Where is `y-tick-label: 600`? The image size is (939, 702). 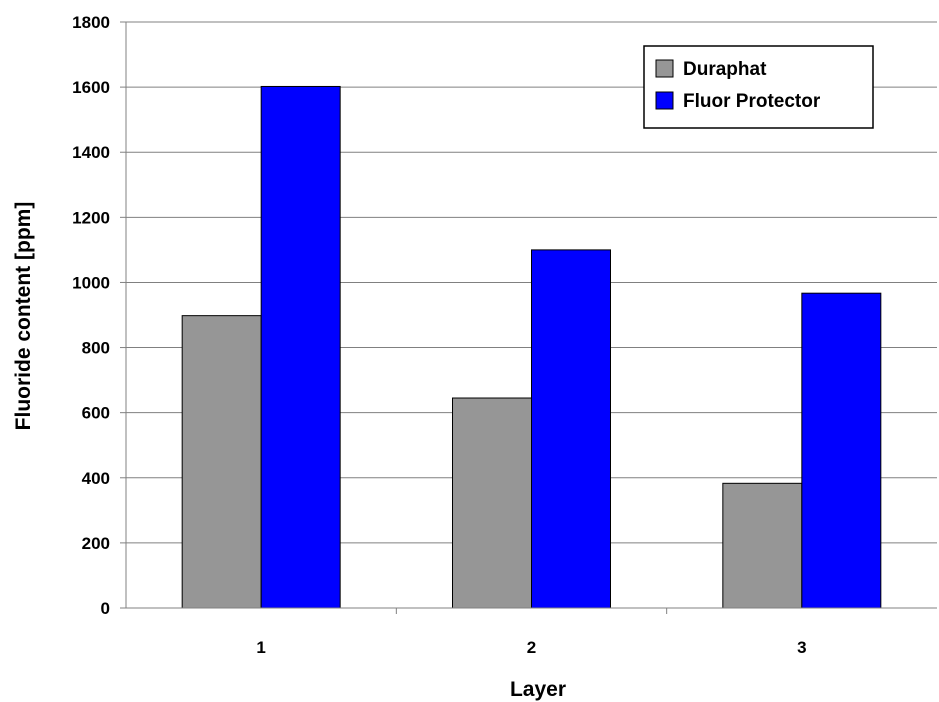
y-tick-label: 600 is located at coordinates (96, 413).